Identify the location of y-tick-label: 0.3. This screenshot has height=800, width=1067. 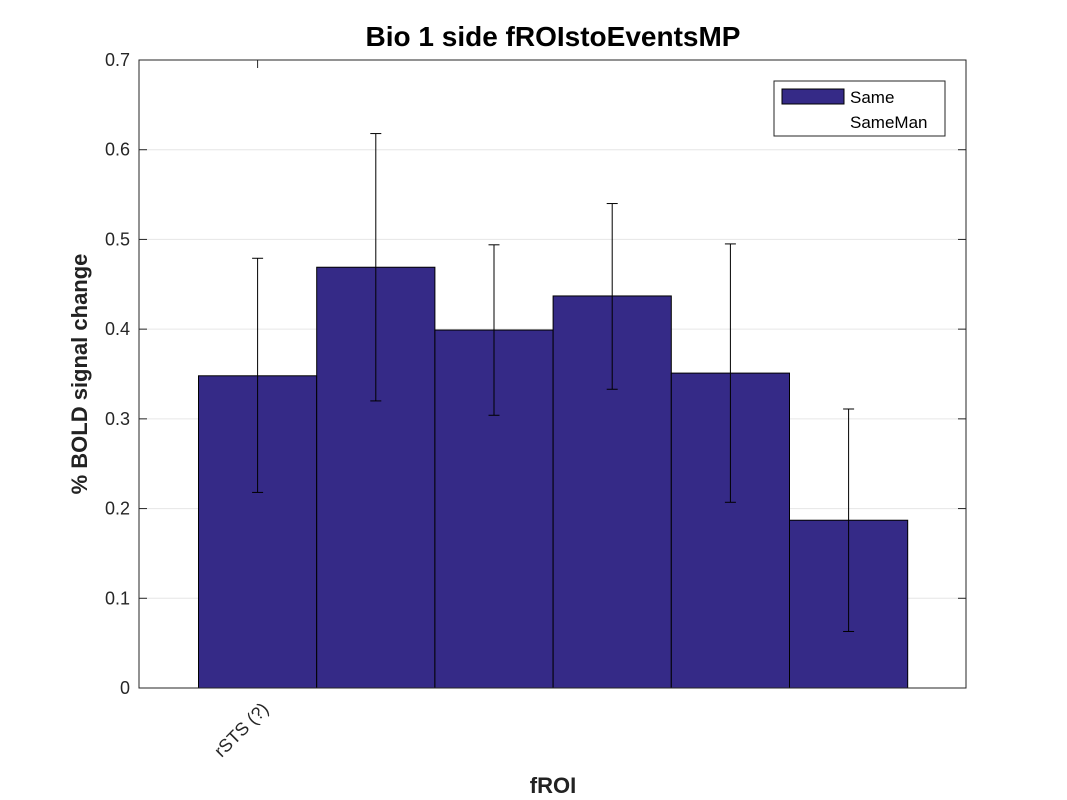
(117, 419).